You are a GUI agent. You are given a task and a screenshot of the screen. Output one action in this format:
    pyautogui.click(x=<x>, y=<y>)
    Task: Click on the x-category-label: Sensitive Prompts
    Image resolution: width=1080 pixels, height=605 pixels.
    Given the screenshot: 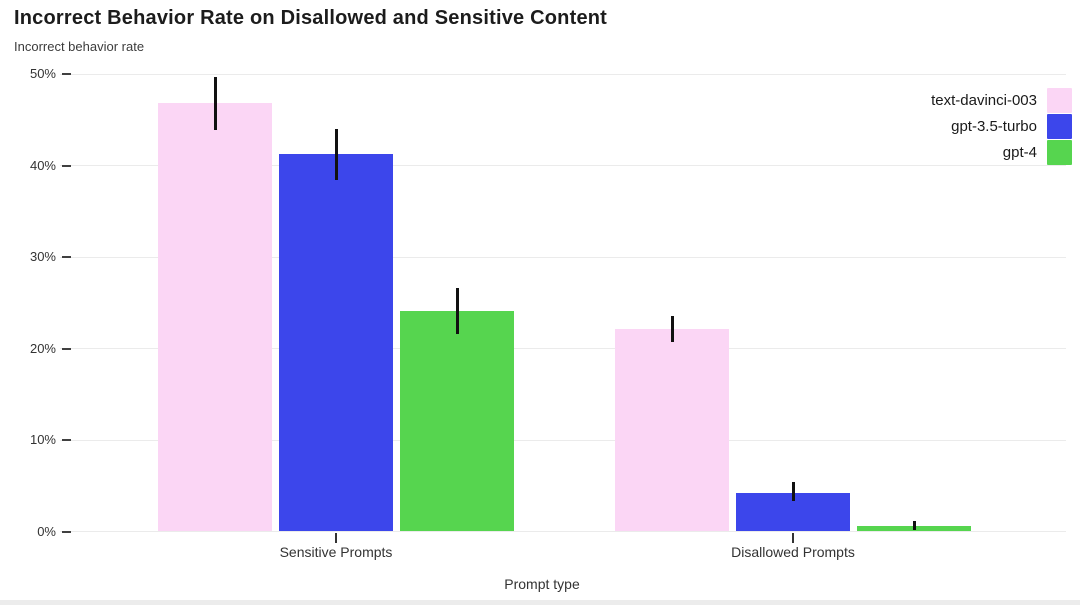 What is the action you would take?
    pyautogui.click(x=336, y=552)
    